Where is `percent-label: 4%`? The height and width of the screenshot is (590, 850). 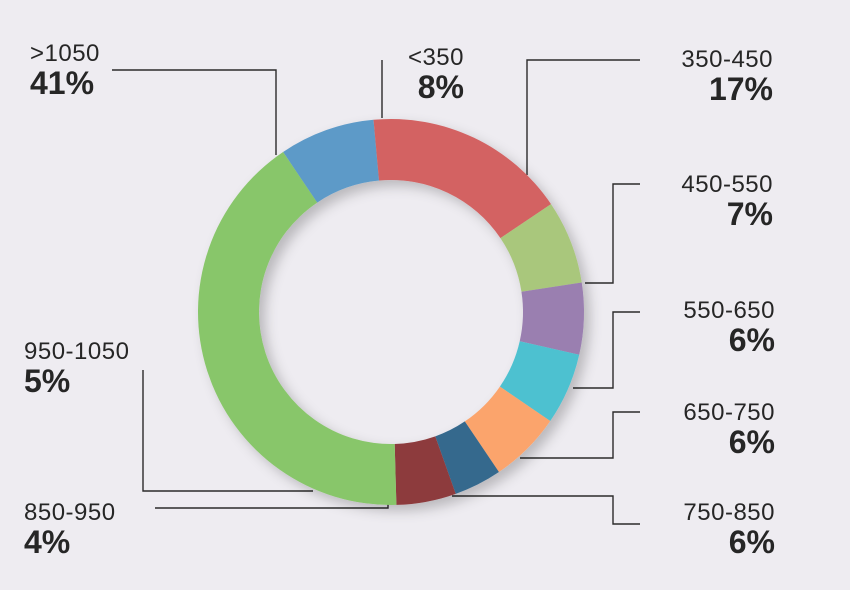
percent-label: 4% is located at coordinates (47, 542).